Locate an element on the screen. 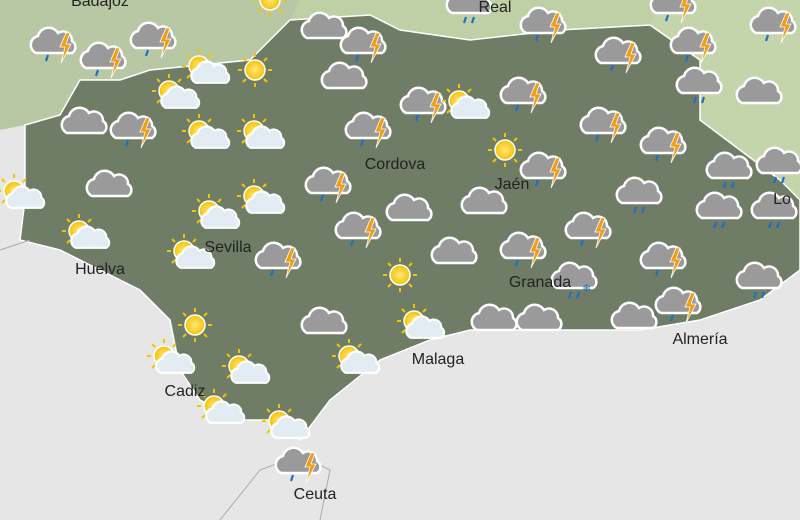 The height and width of the screenshot is (520, 800). place-label: Badajoz is located at coordinates (100, 5).